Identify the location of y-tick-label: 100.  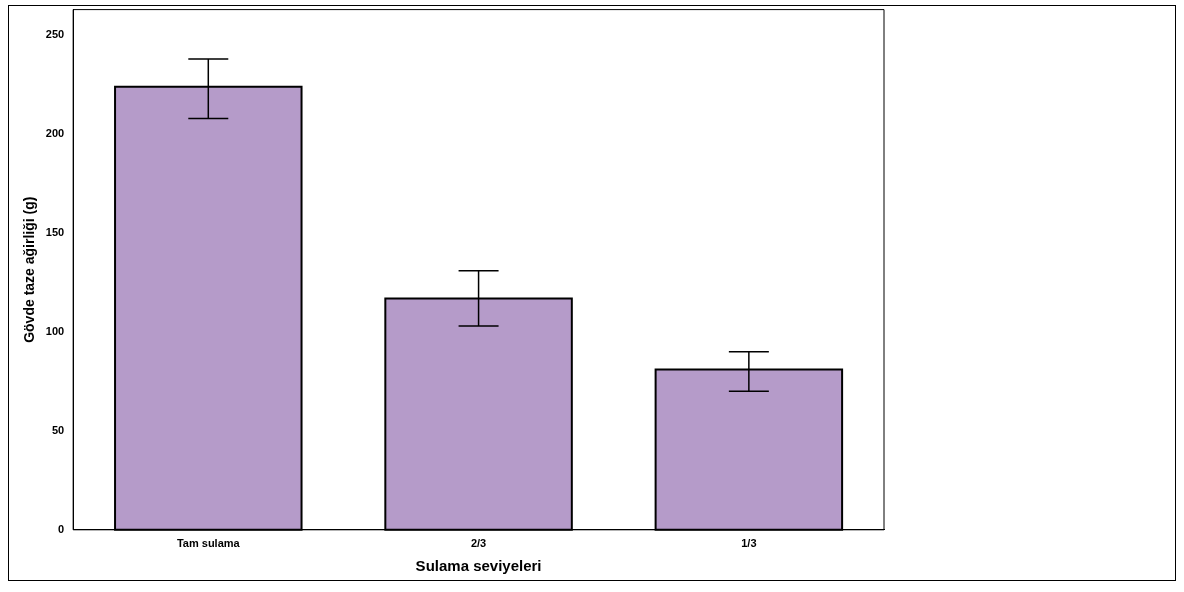
(55, 331).